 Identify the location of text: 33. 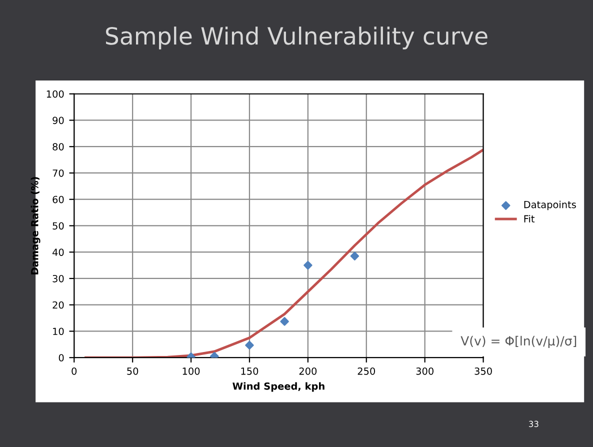
(533, 424).